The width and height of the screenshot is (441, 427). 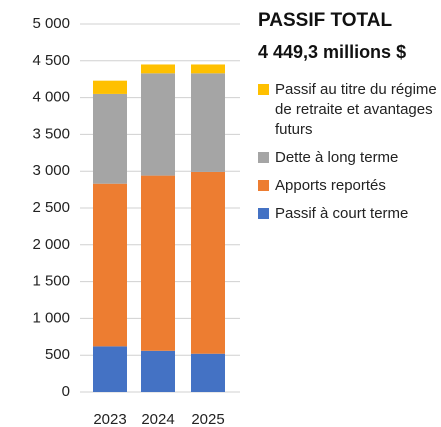 I want to click on legend-label: Dette à long terme, so click(x=337, y=157).